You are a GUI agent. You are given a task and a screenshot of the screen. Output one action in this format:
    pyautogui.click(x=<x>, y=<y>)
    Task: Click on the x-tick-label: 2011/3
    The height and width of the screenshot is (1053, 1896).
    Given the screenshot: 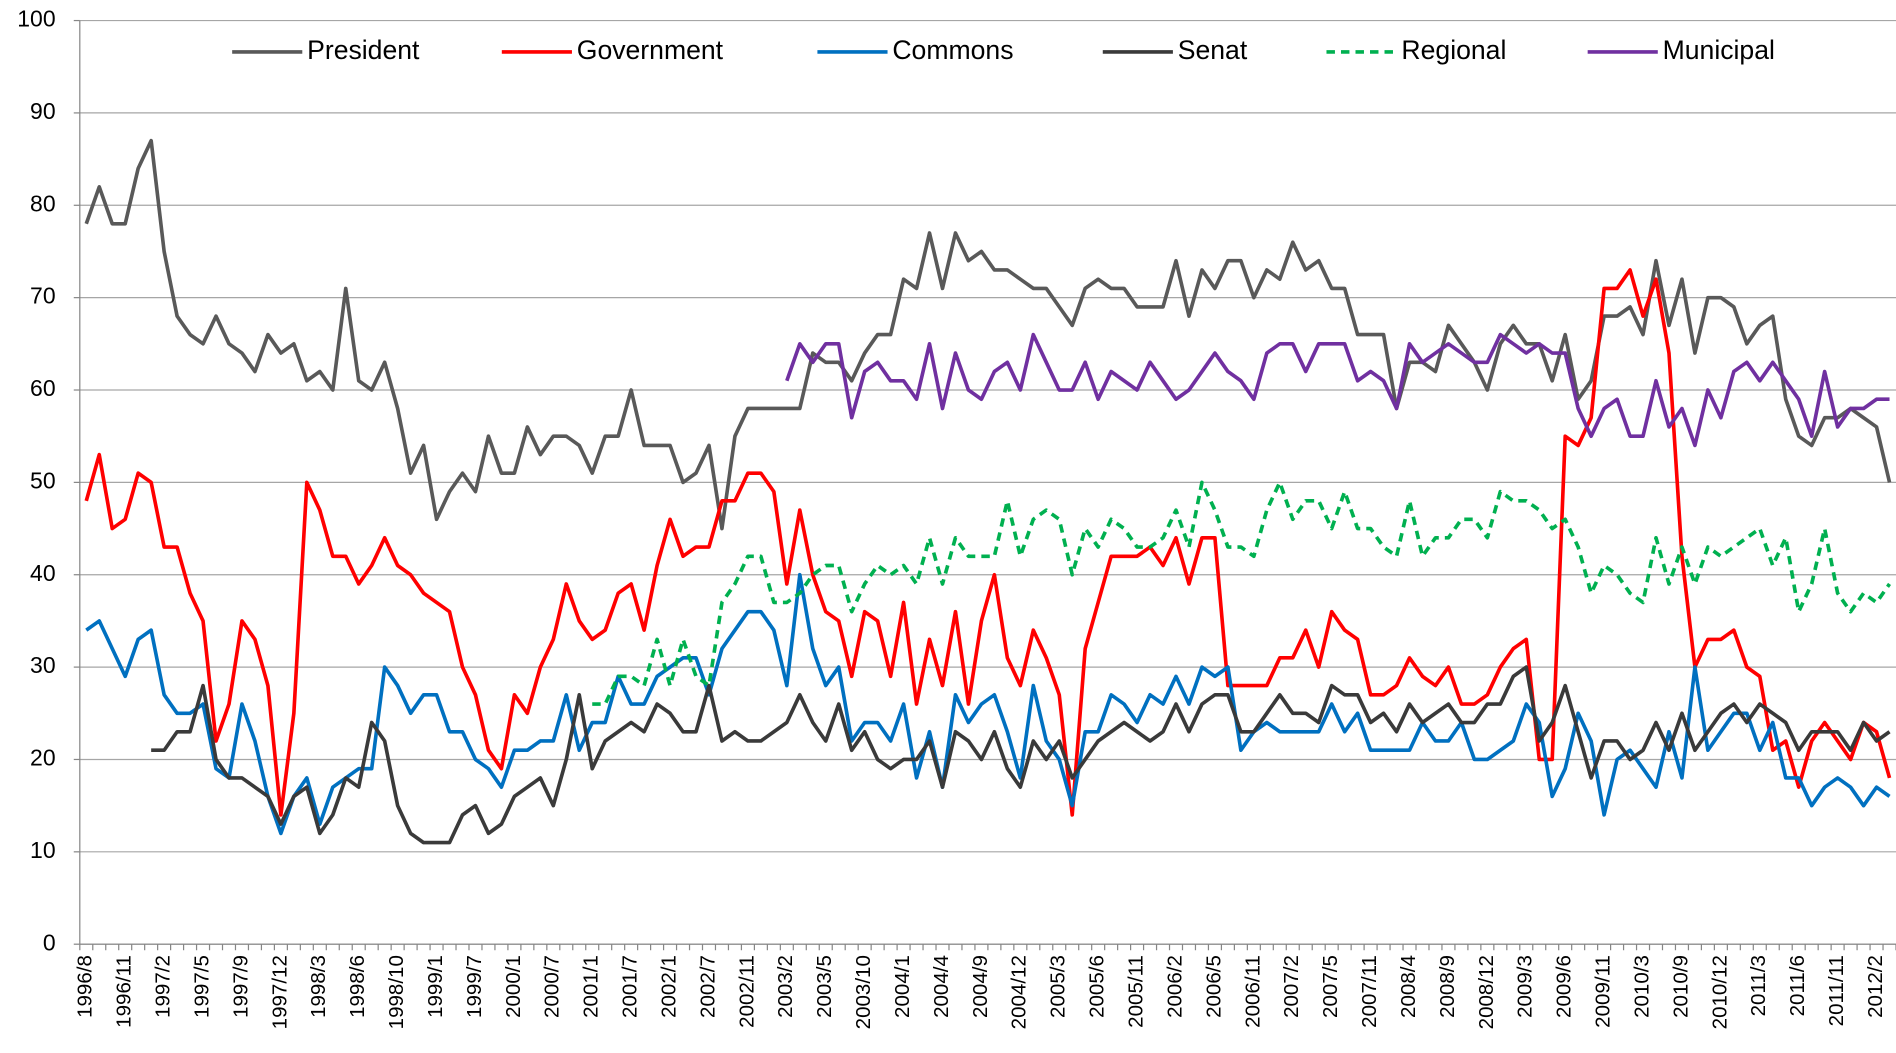 What is the action you would take?
    pyautogui.click(x=1758, y=985)
    